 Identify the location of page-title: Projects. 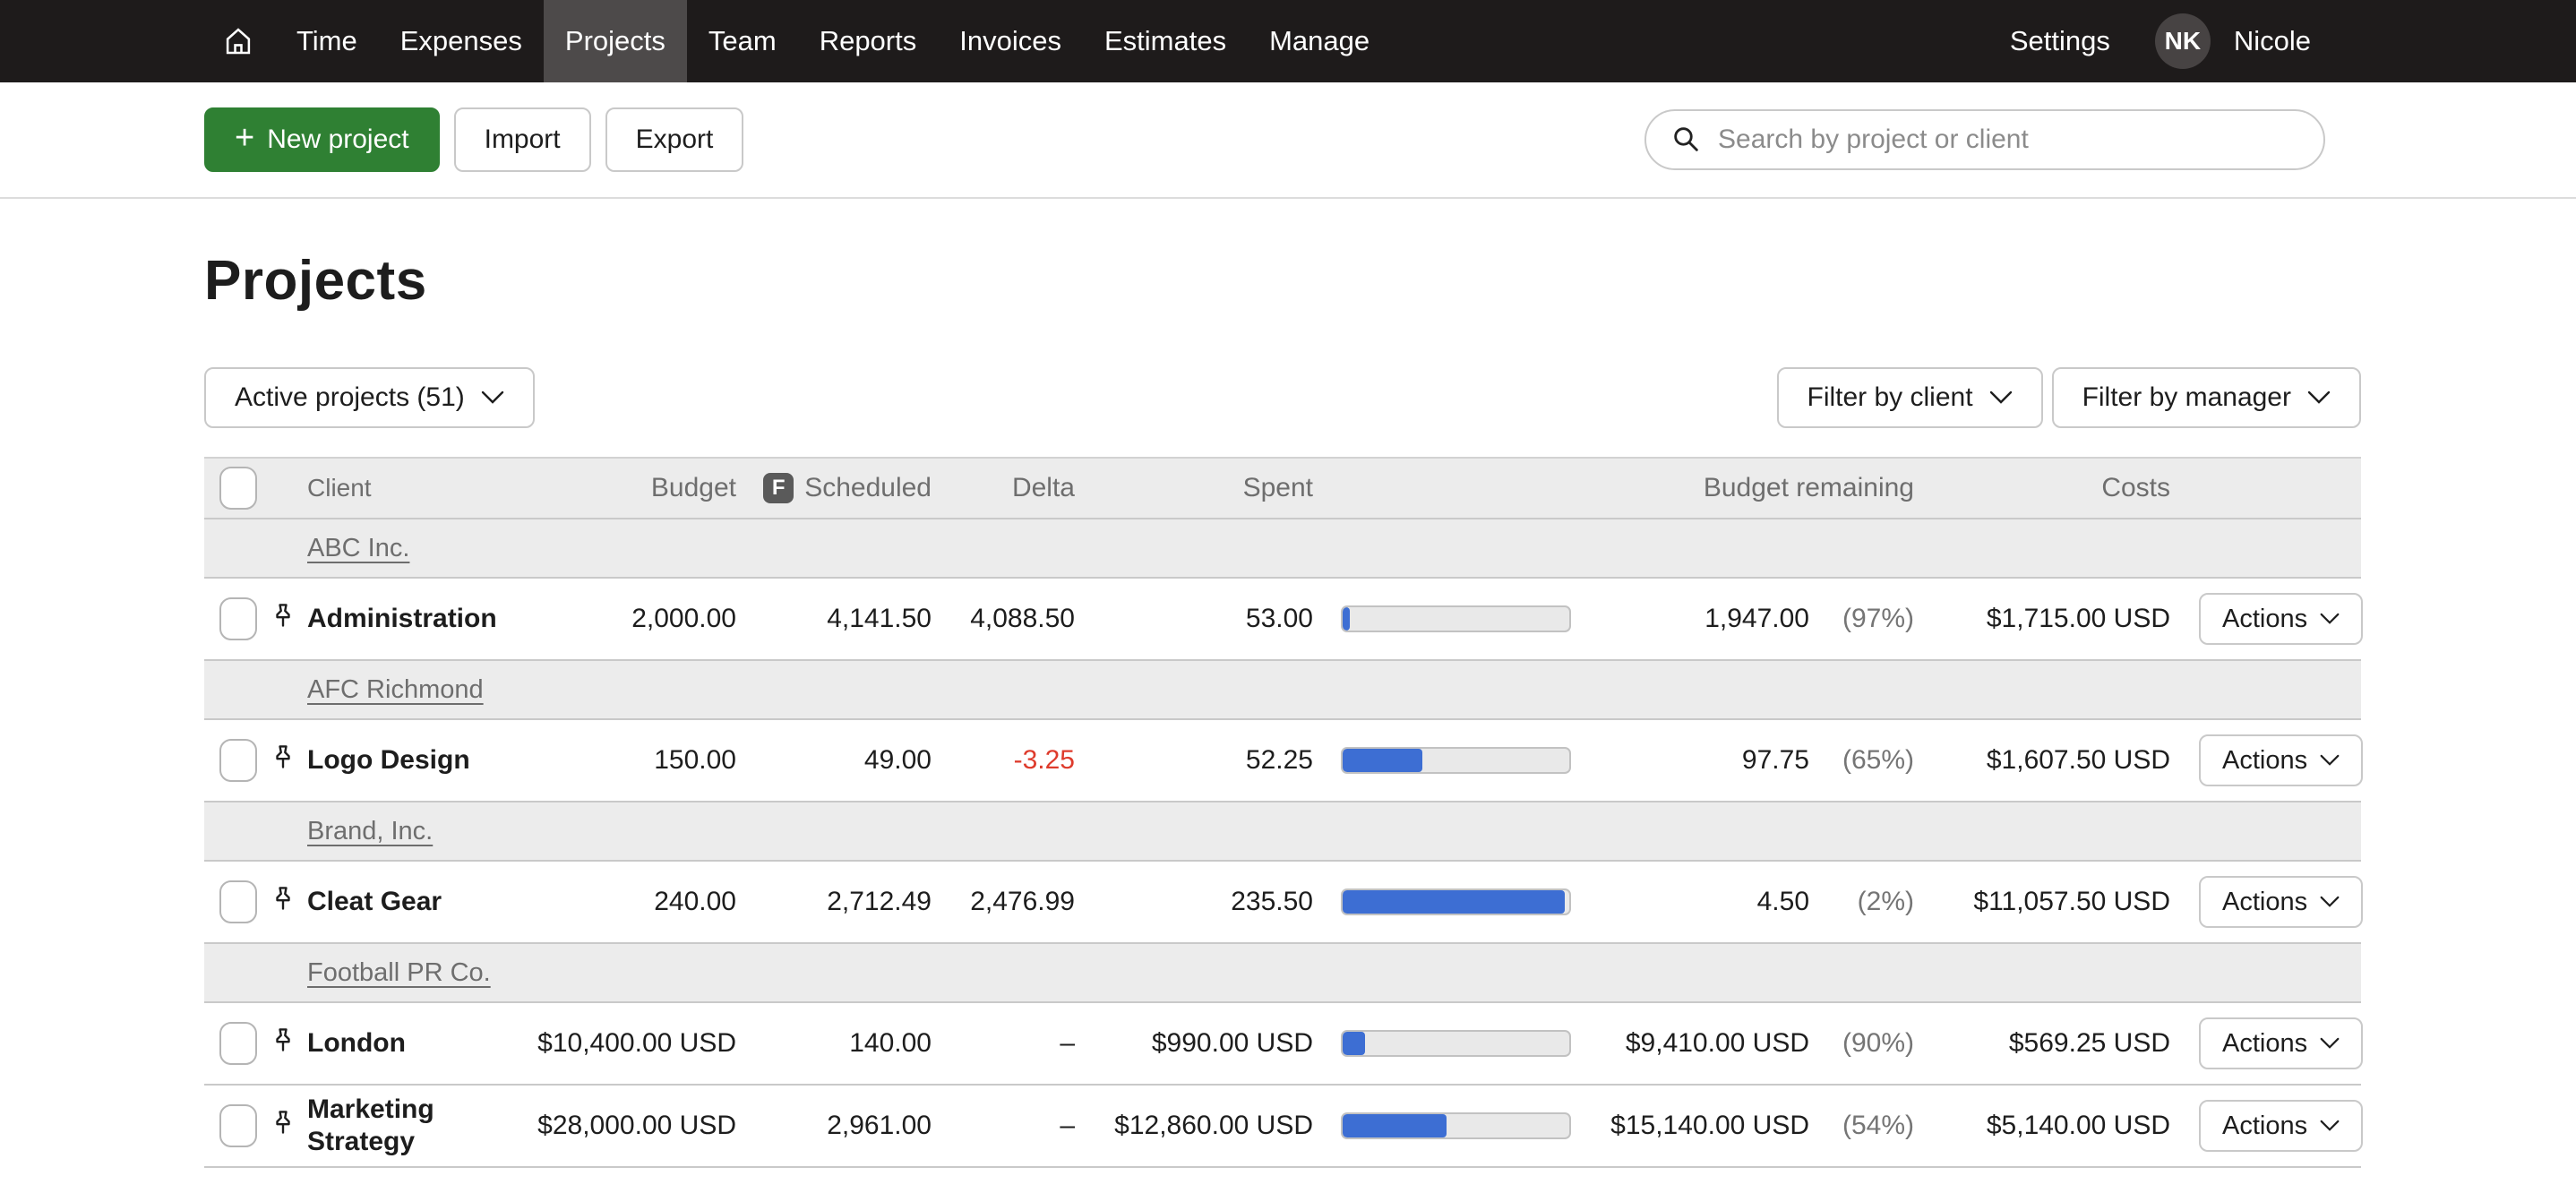
(315, 281).